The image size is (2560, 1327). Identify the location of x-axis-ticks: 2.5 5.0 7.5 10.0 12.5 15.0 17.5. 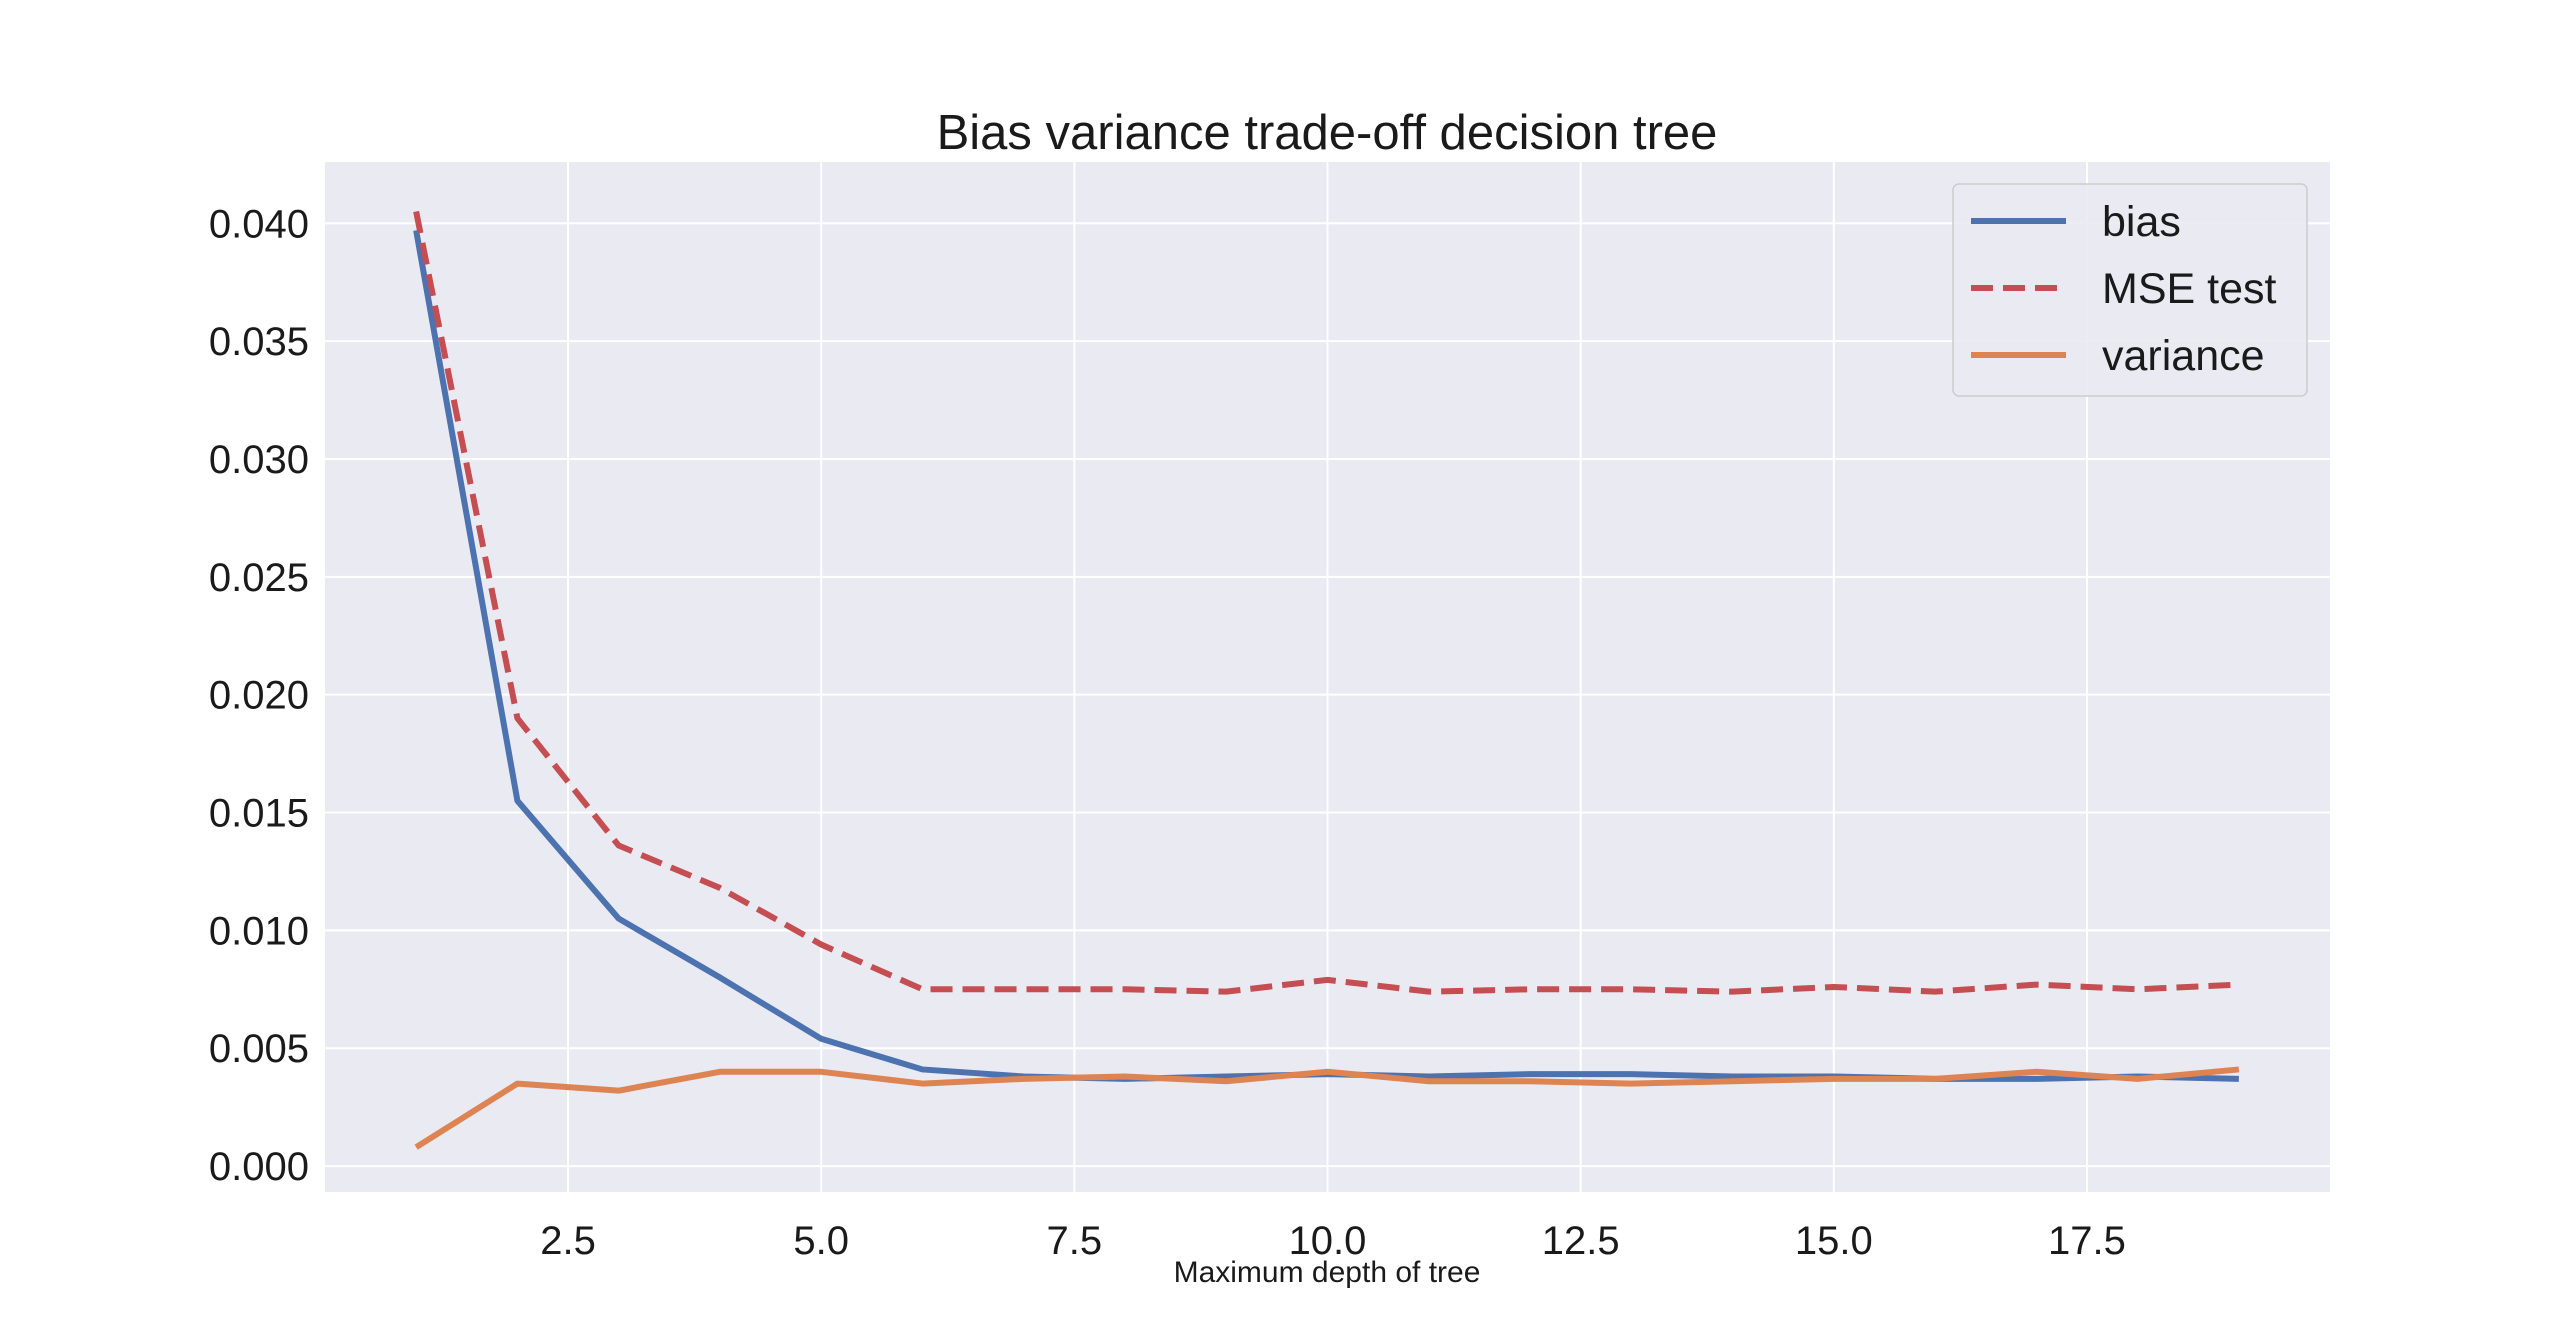
(1333, 1241).